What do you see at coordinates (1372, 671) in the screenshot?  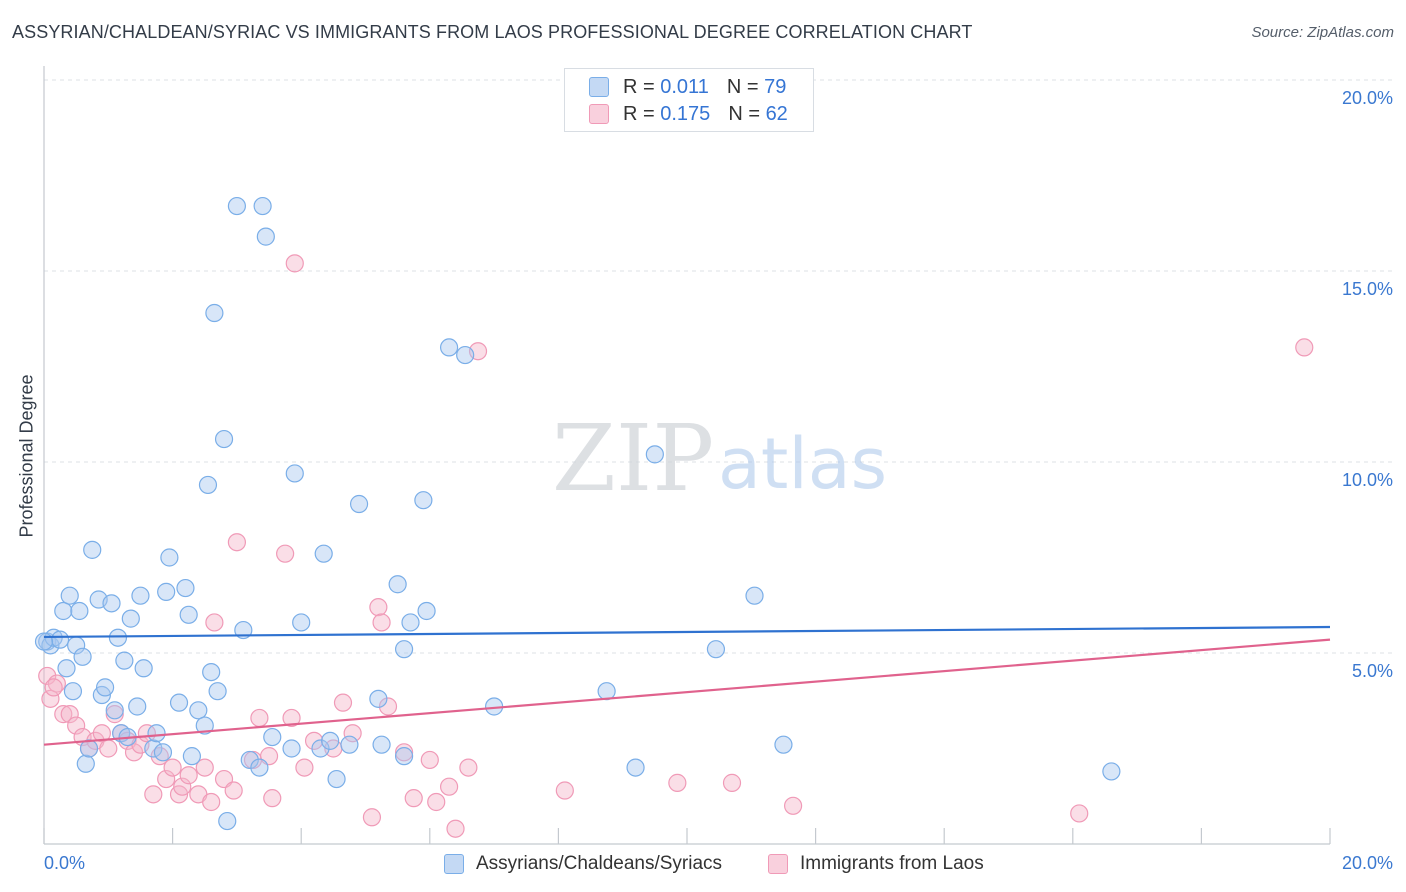 I see `y-tick-label: 5.0%` at bounding box center [1372, 671].